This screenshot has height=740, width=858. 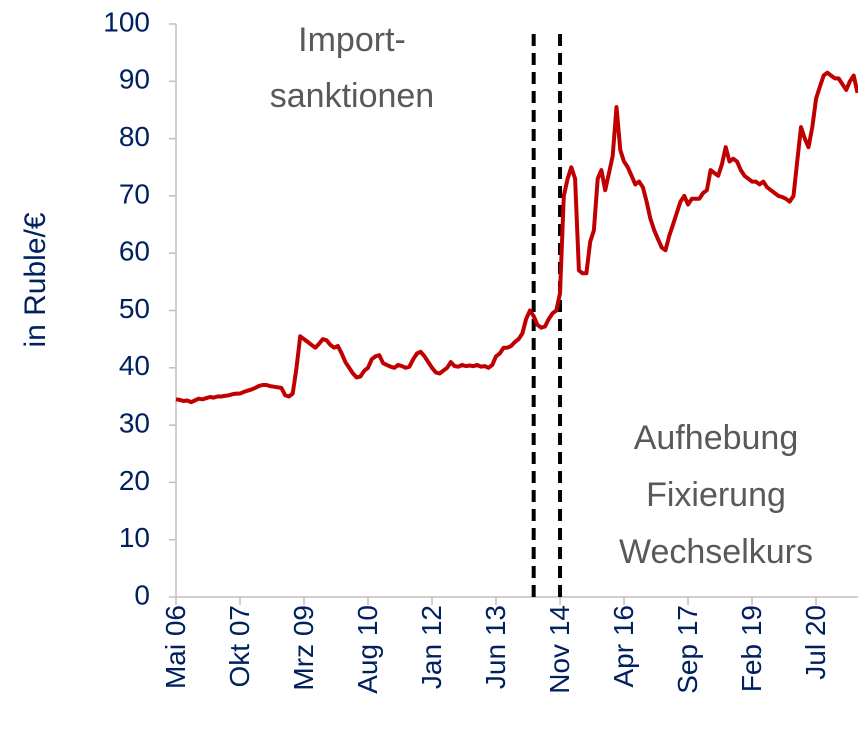 I want to click on y-tick-label: 60, so click(x=134, y=251).